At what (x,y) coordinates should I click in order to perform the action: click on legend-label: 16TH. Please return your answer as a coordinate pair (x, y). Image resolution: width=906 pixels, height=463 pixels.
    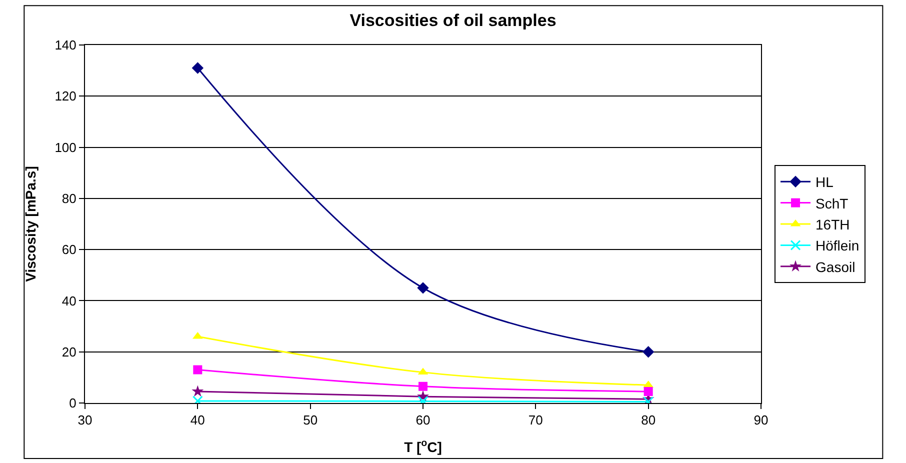
    Looking at the image, I should click on (833, 224).